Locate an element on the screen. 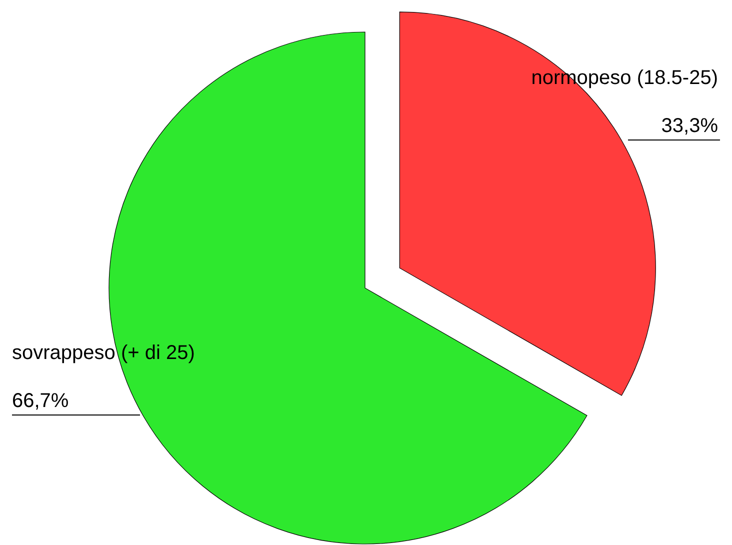 The height and width of the screenshot is (545, 732). slice-label: sovrappeso (+ di 25) is located at coordinates (103, 353).